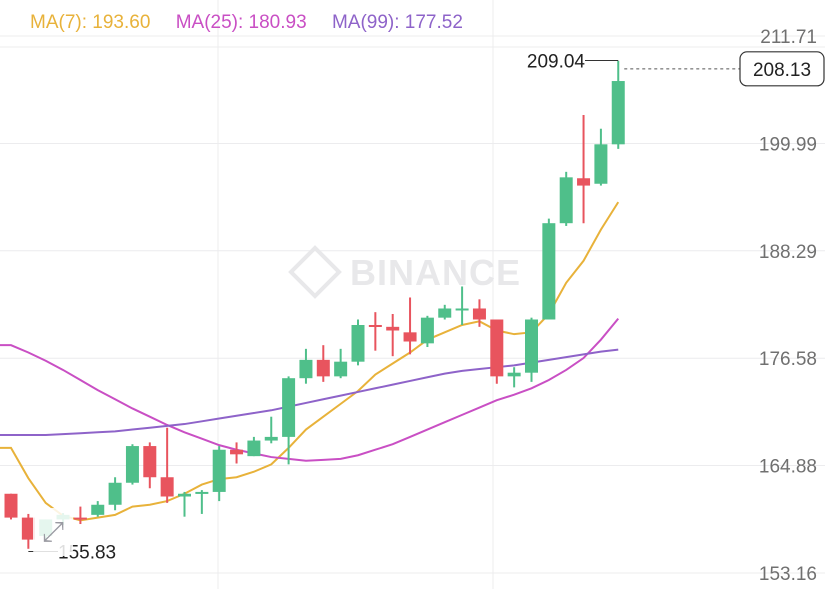 The width and height of the screenshot is (825, 589). I want to click on y-tick-label-1: 199.99, so click(788, 144).